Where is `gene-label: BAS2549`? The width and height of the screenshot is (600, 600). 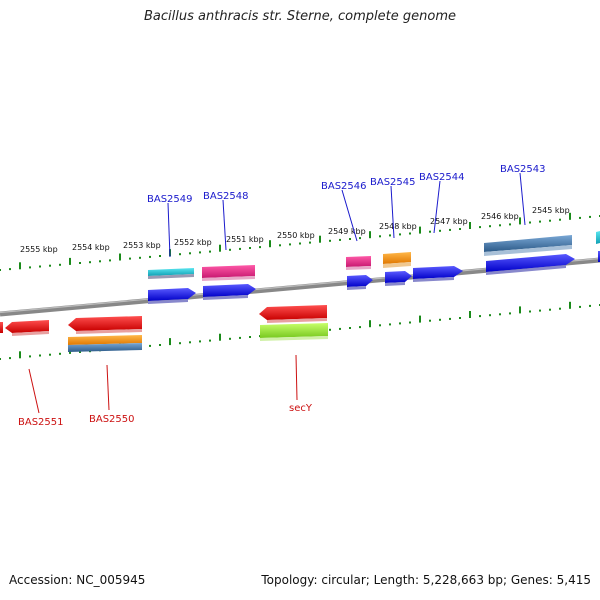
gene-label: BAS2549 is located at coordinates (170, 199).